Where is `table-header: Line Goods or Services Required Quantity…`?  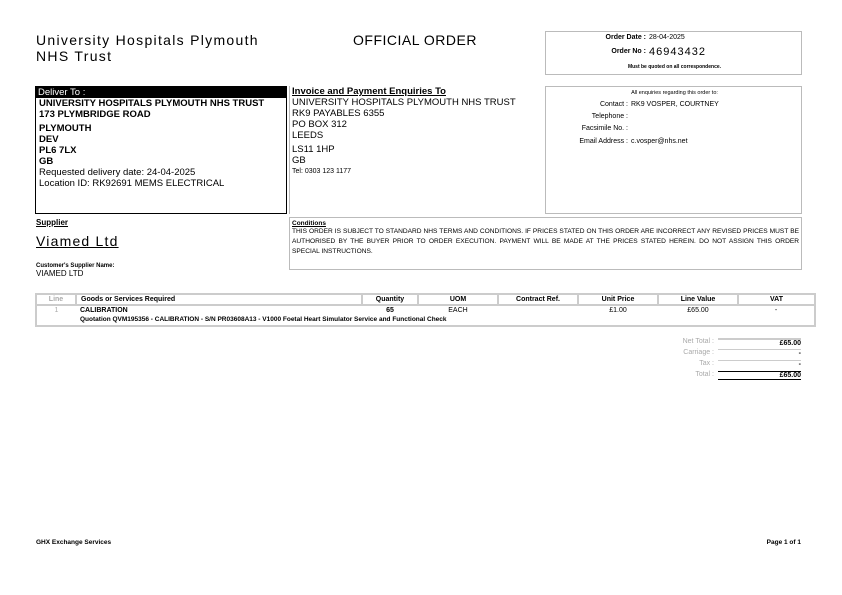 table-header: Line Goods or Services Required Quantity… is located at coordinates (425, 299).